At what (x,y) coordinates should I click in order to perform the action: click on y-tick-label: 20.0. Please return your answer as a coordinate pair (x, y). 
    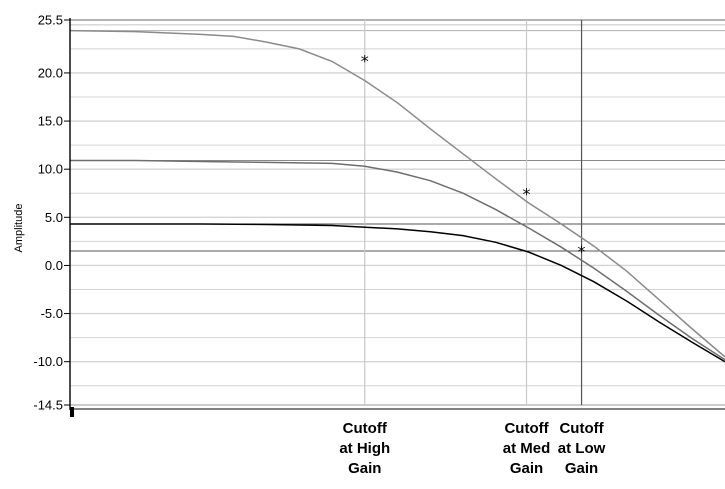
    Looking at the image, I should click on (50, 72).